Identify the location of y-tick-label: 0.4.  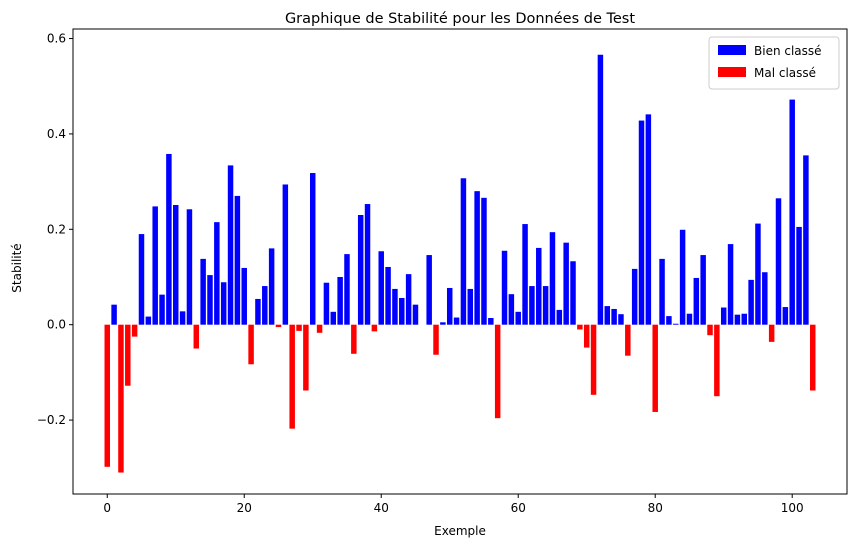
(56, 134).